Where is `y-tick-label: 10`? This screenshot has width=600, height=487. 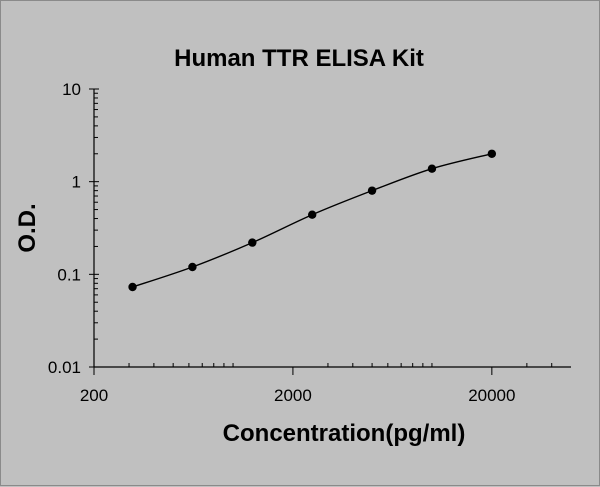
y-tick-label: 10 is located at coordinates (71, 89).